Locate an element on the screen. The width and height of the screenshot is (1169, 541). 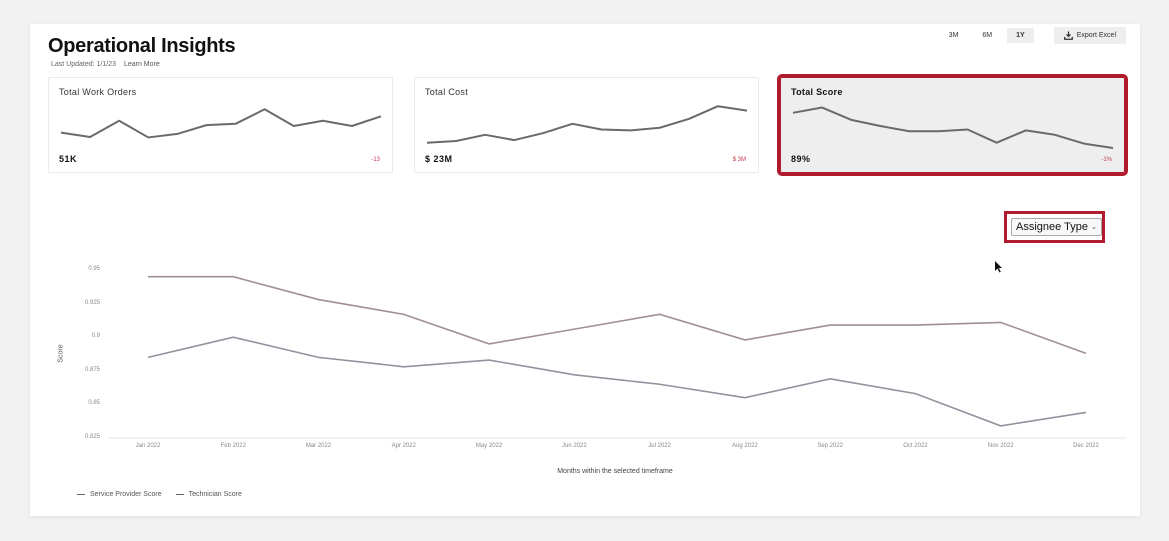
kpi-title: Total Score is located at coordinates (817, 92).